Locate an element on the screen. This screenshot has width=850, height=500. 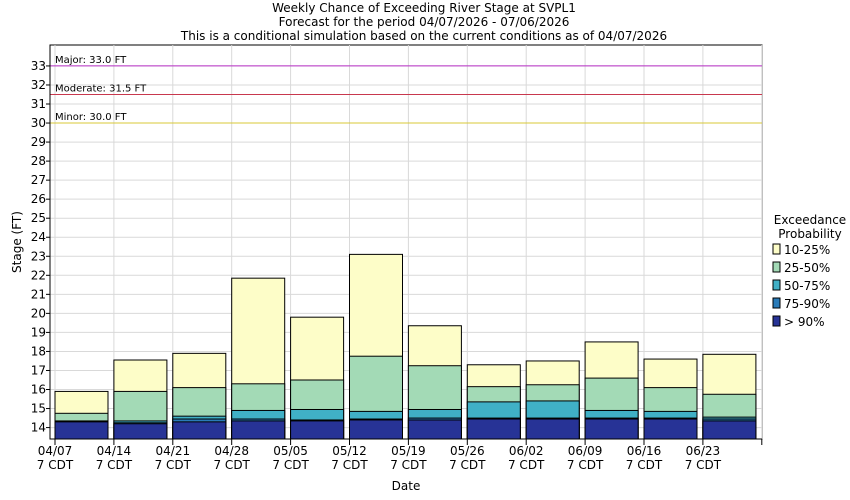
y-tick-label: 20 is located at coordinates (38, 313).